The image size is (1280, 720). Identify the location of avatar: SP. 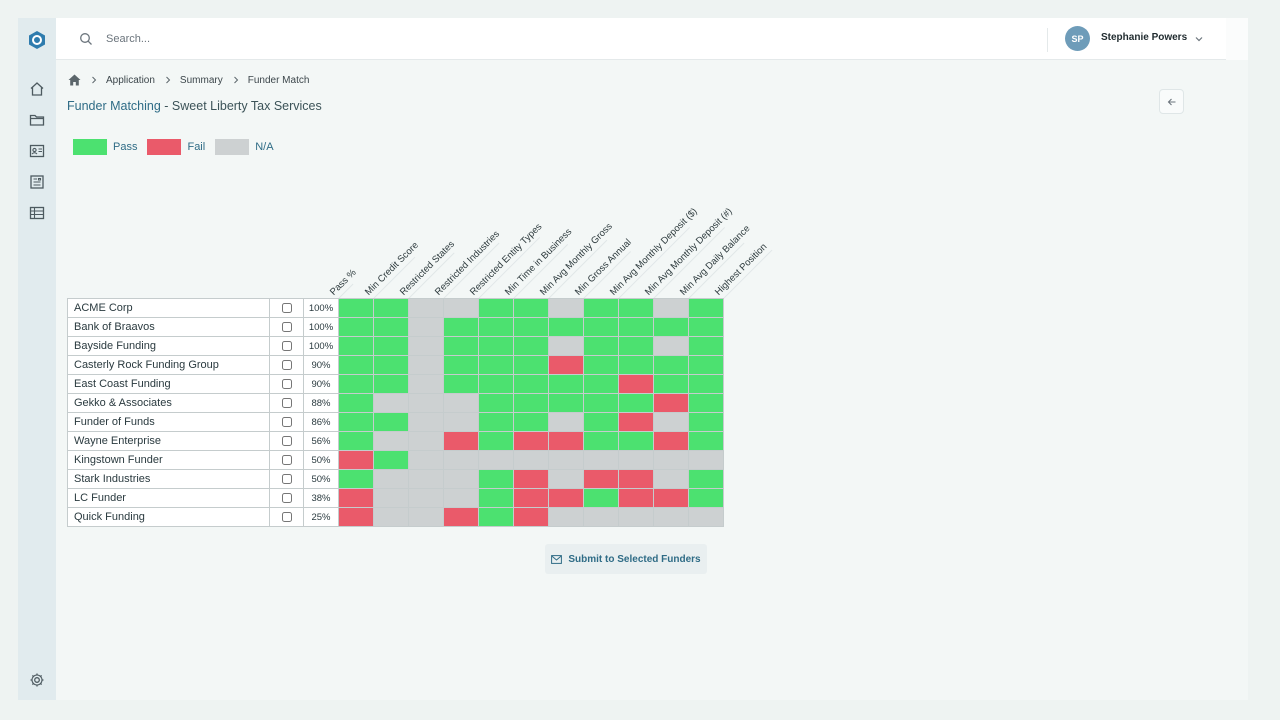
(1077, 38).